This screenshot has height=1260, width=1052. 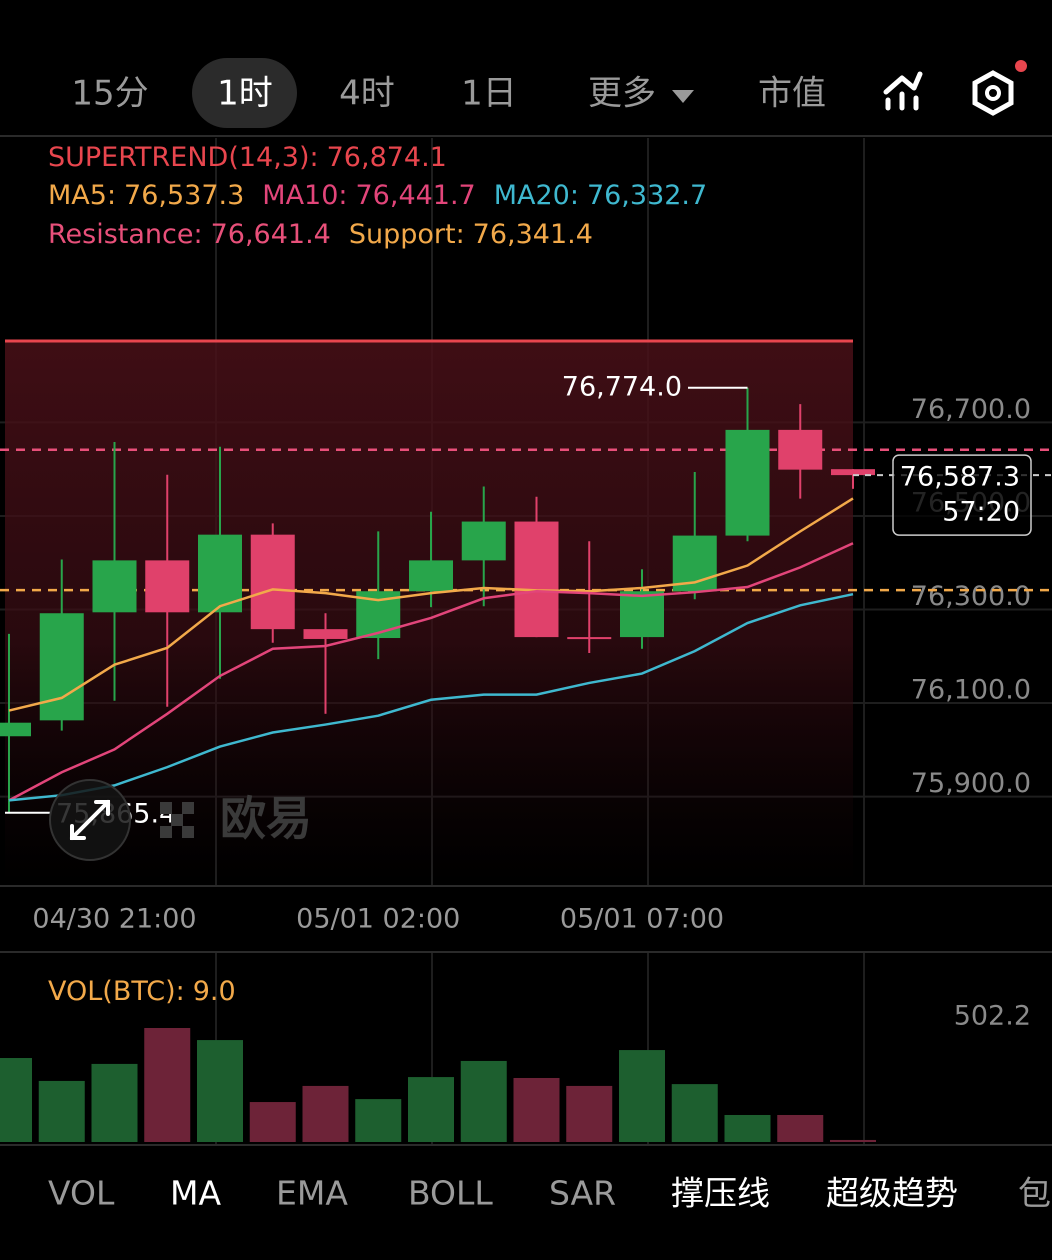 I want to click on y-tick-label: 76,300.0, so click(x=971, y=596).